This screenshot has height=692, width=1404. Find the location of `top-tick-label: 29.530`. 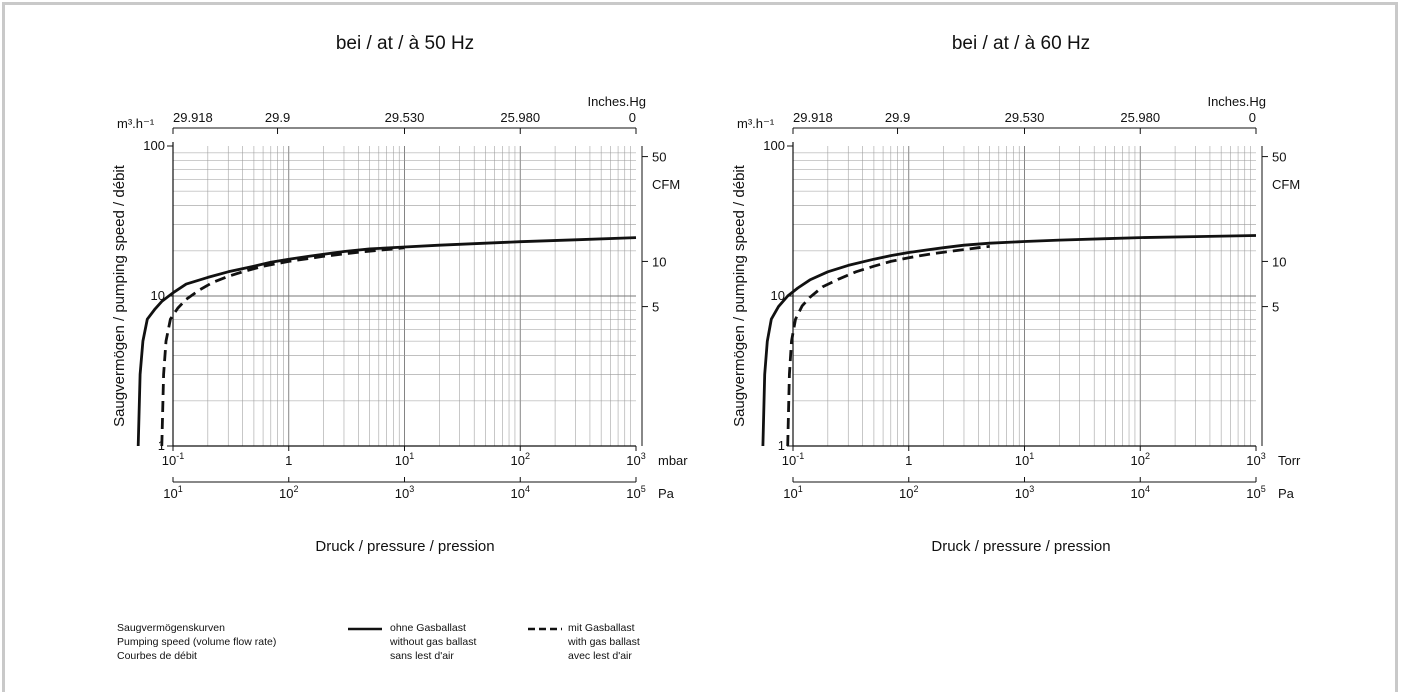

top-tick-label: 29.530 is located at coordinates (1025, 117).